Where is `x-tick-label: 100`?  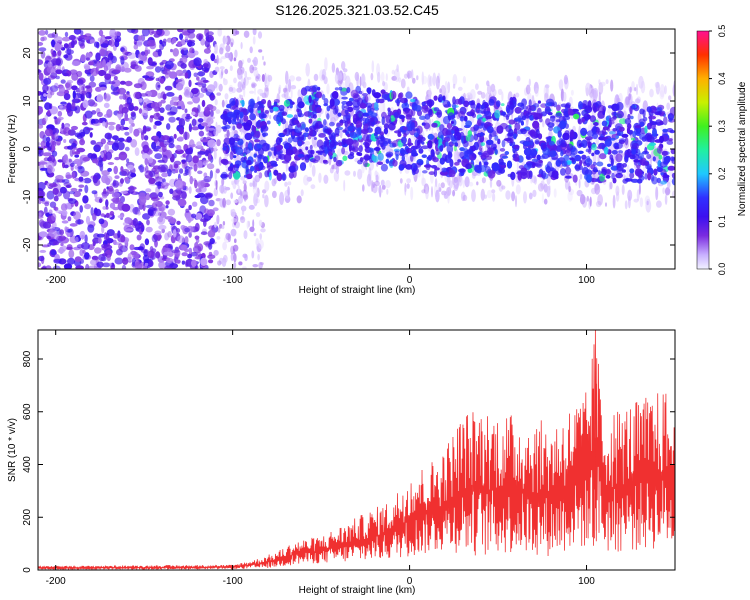
x-tick-label: 100 is located at coordinates (586, 581).